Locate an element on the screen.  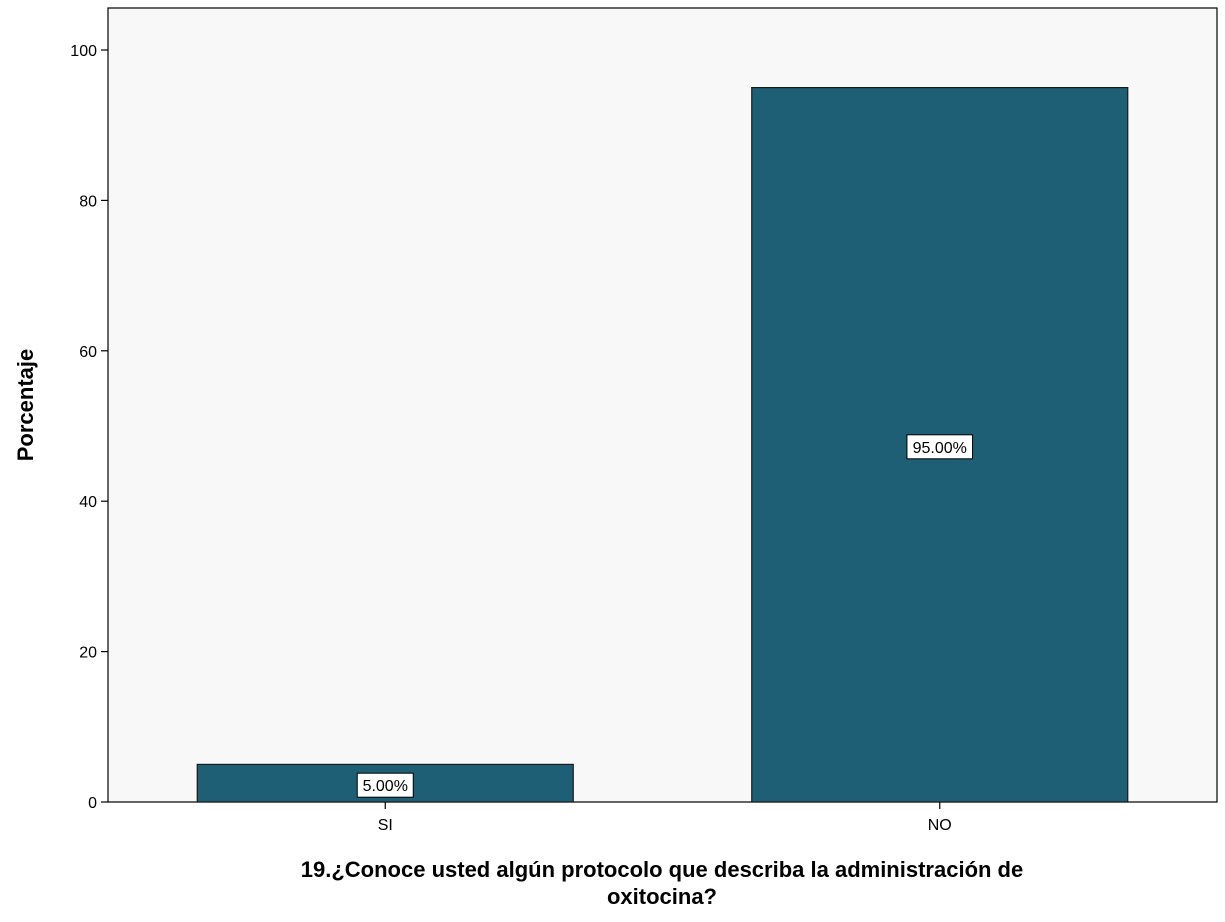
y-axis-title: Porcentaje is located at coordinates (25, 405).